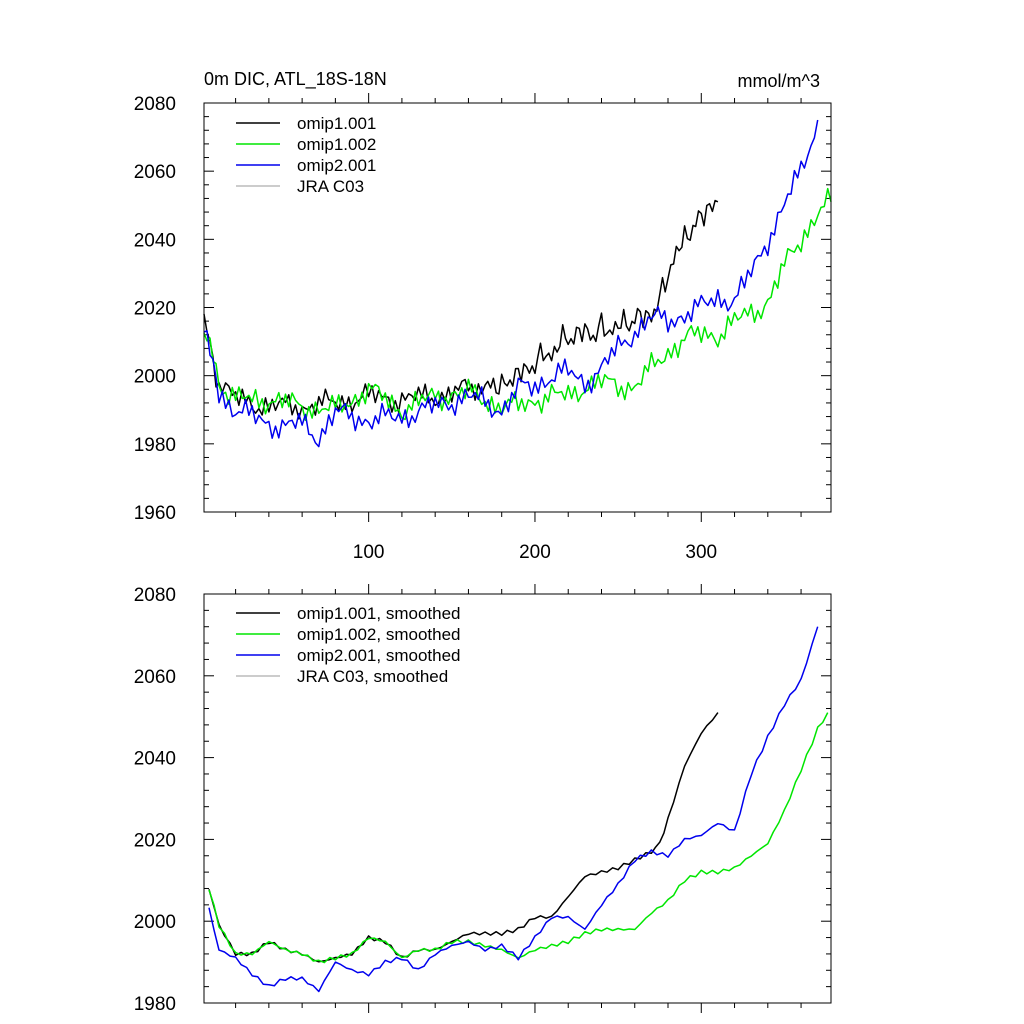  What do you see at coordinates (701, 552) in the screenshot?
I see `x-tick-label: 300` at bounding box center [701, 552].